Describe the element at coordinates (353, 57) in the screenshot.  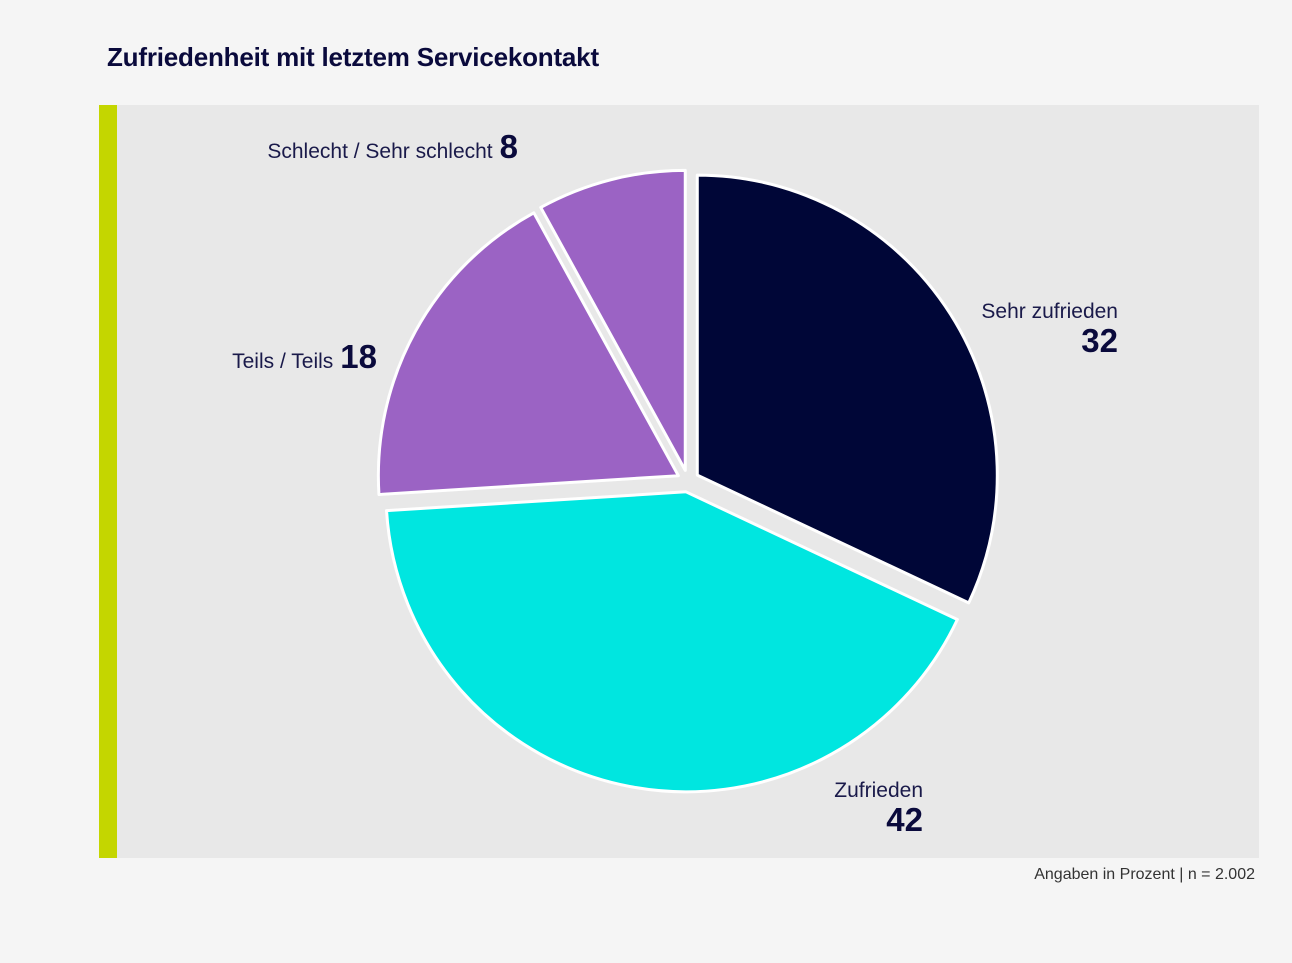
I see `chart-title: Zufriedenheit mit letztem Servicekontakt` at that location.